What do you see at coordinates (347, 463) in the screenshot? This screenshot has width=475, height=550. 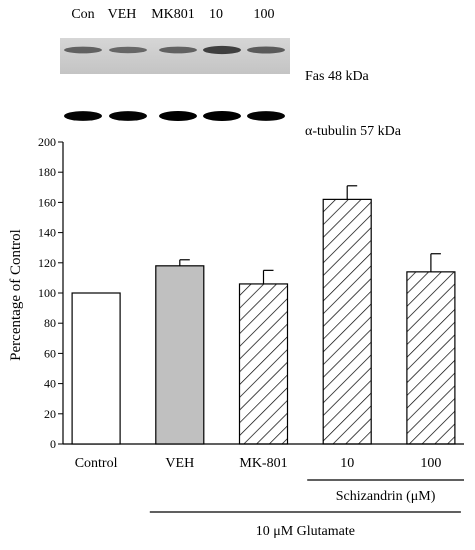 I see `x-tick-label: 10` at bounding box center [347, 463].